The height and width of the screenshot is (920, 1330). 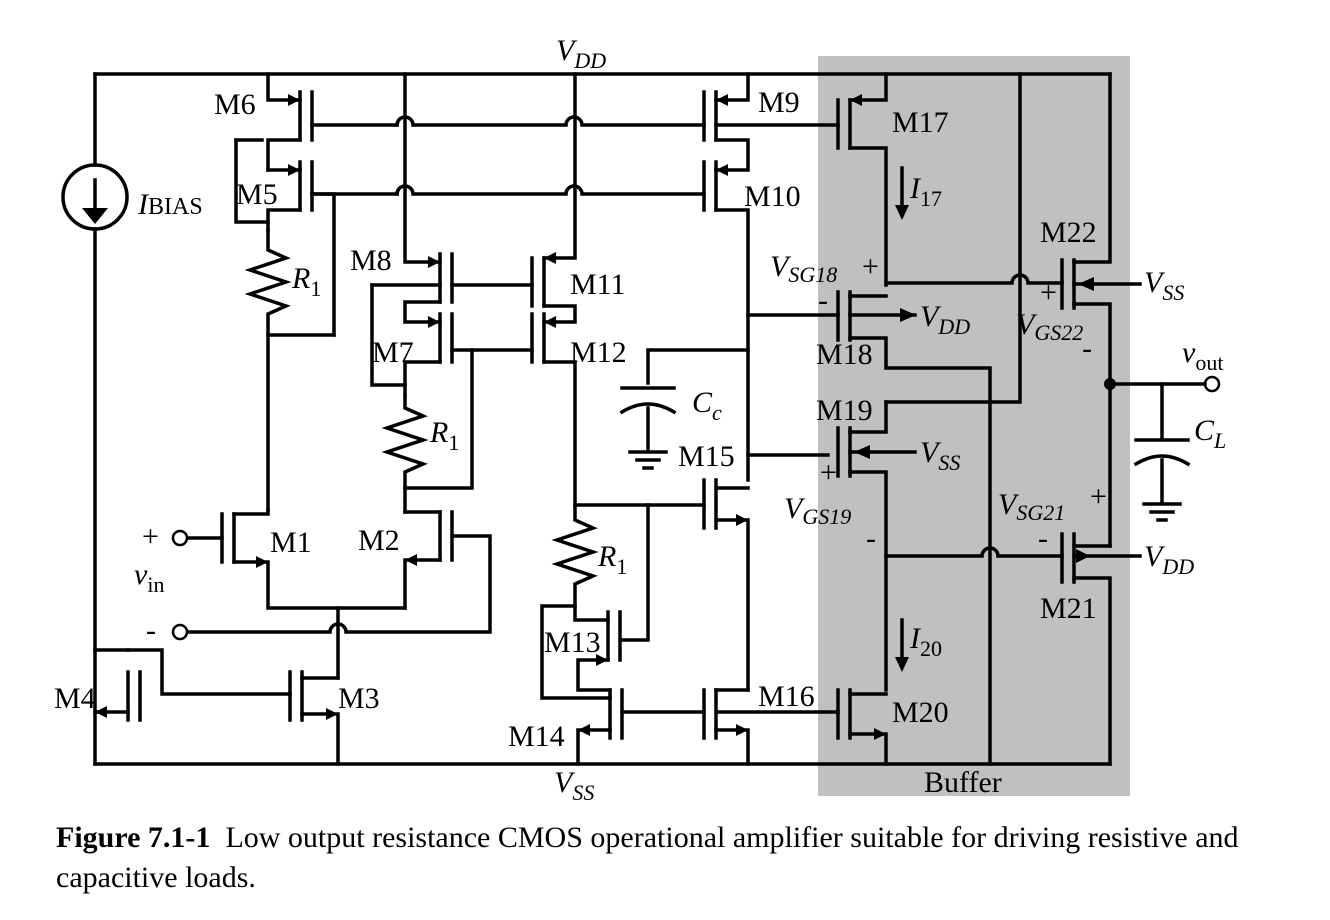 I want to click on vin-label: vin, so click(x=149, y=577).